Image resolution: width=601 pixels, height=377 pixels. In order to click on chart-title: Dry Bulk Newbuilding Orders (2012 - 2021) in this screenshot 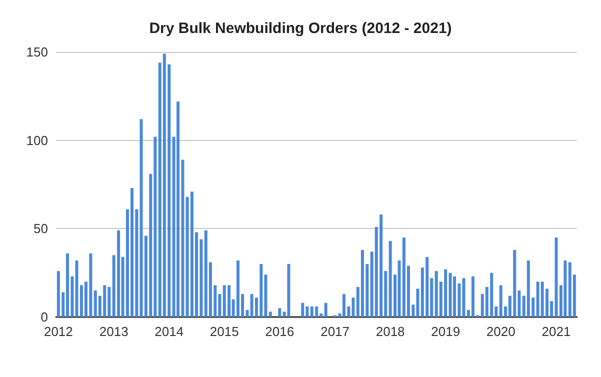, I will do `click(300, 28)`.